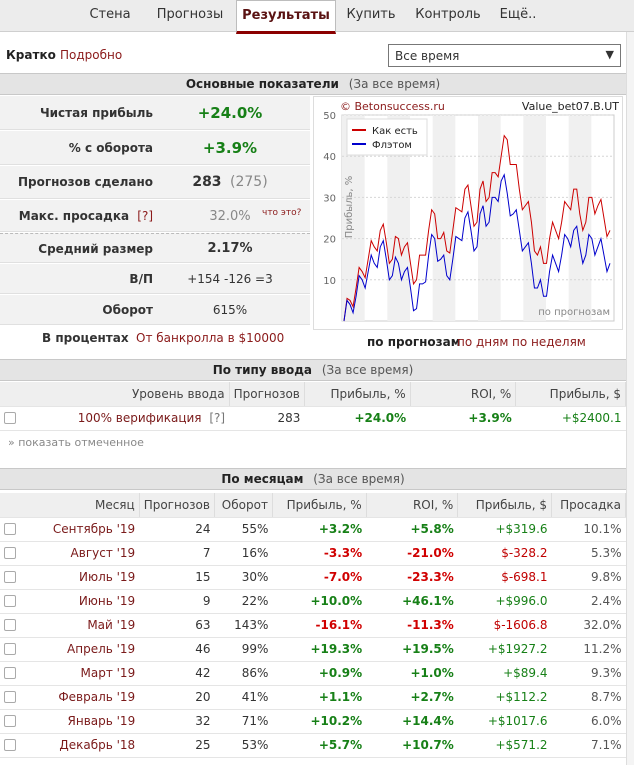 Image resolution: width=634 pixels, height=765 pixels. I want to click on tab-buy: Купить, so click(371, 14).